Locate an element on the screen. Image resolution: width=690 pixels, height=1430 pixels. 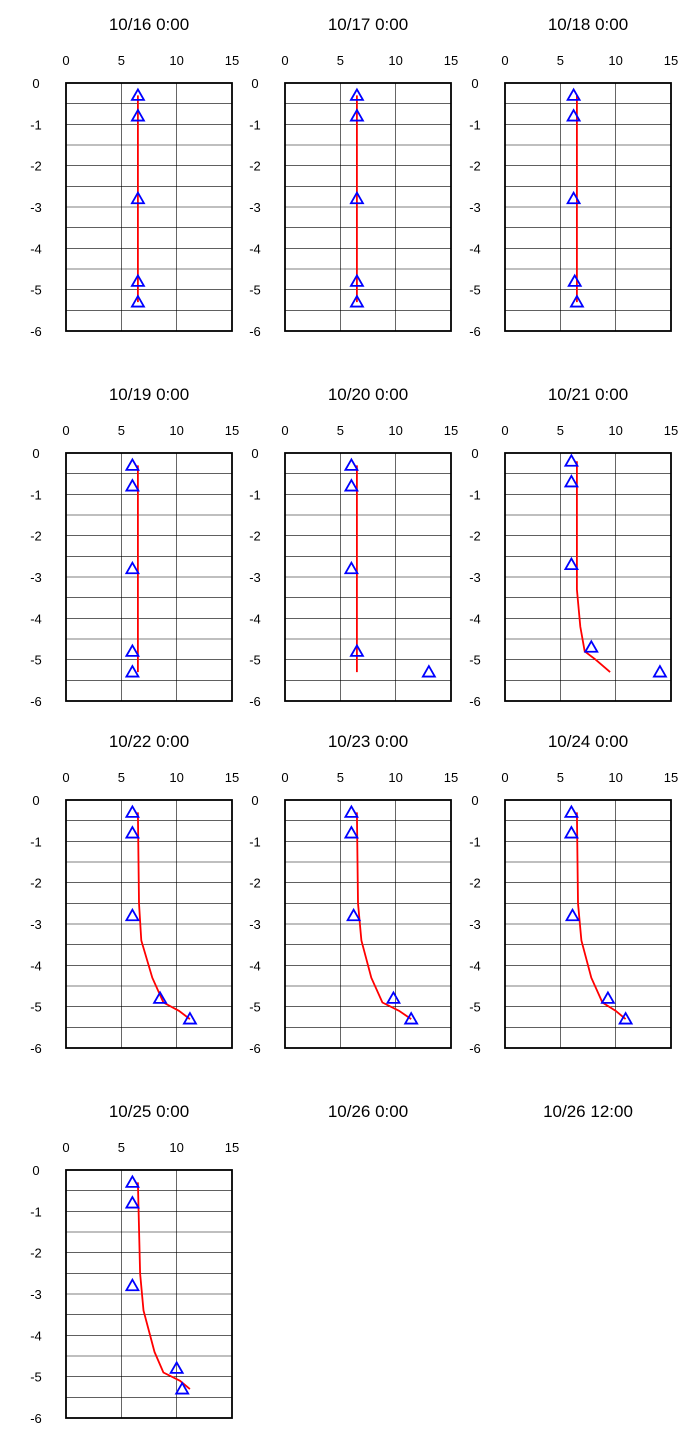
chart-title: 10/24 0:00 is located at coordinates (588, 741).